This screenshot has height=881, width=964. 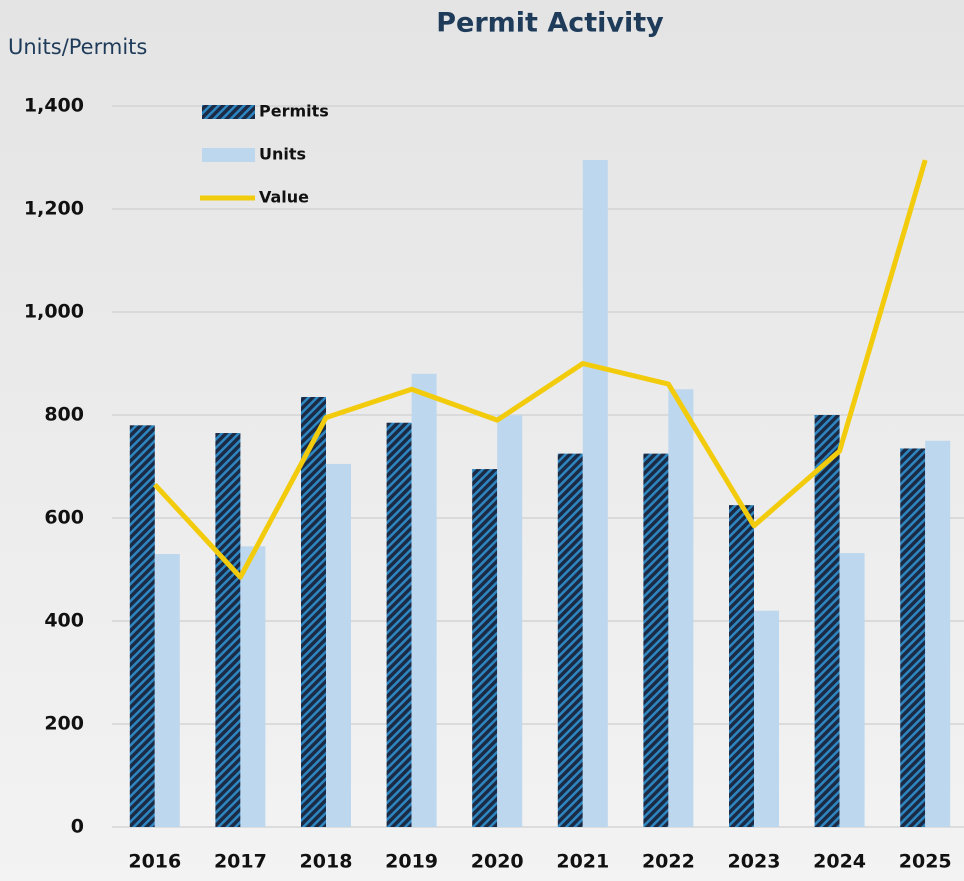 I want to click on legend-label: Permits, so click(x=294, y=111).